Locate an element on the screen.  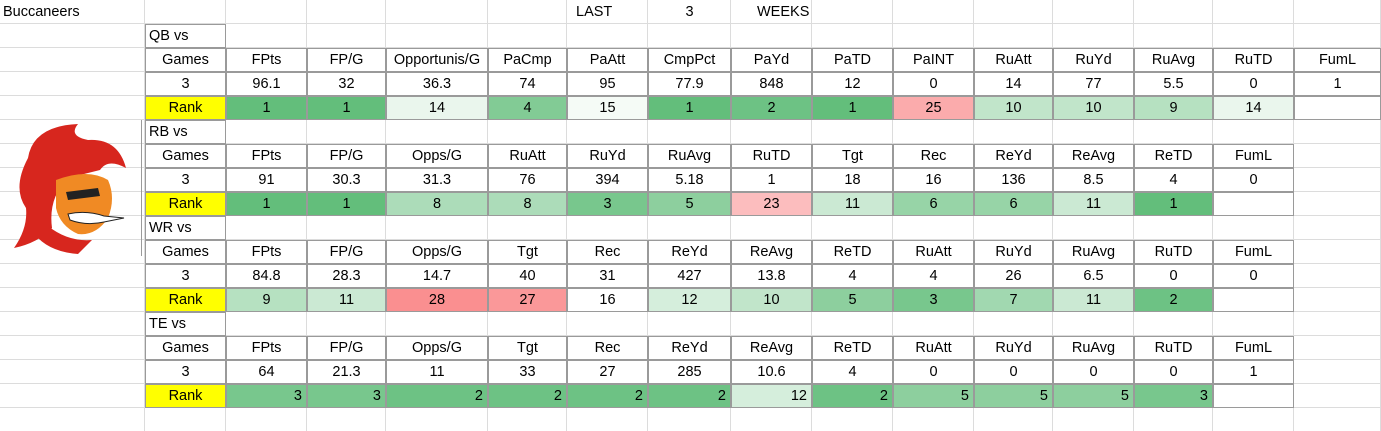
stat-value: 6.5 is located at coordinates (1093, 276).